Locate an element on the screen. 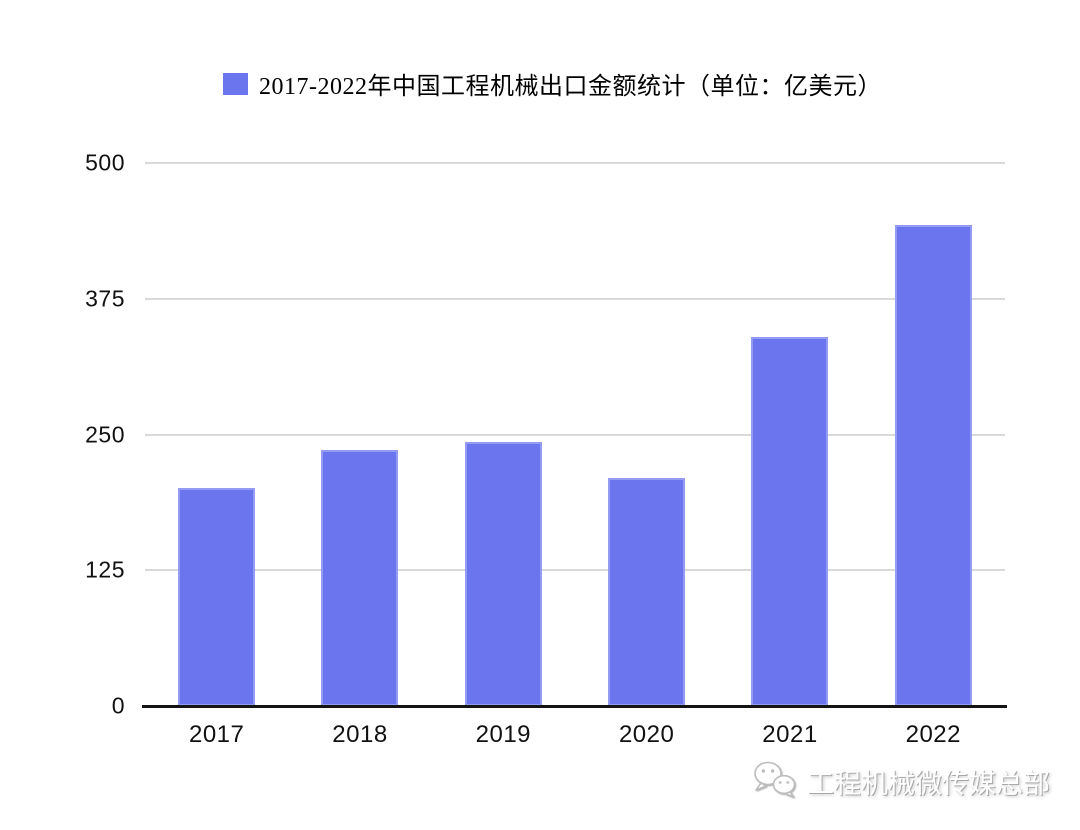  bar-2019 is located at coordinates (503, 574).